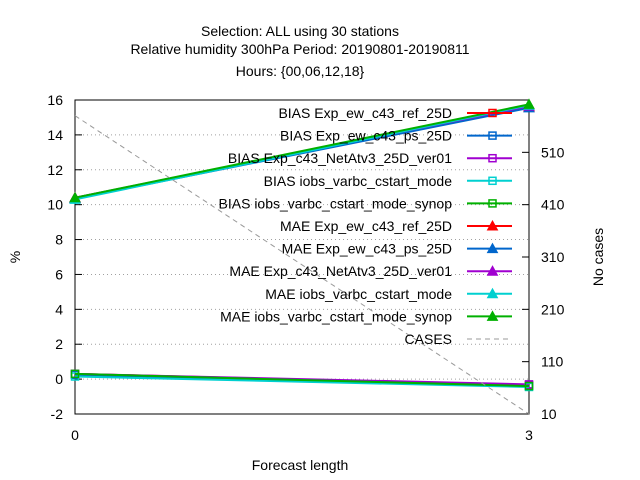 The height and width of the screenshot is (480, 640). What do you see at coordinates (367, 249) in the screenshot?
I see `legend-label: MAE Exp_ew_c43_ps_25D` at bounding box center [367, 249].